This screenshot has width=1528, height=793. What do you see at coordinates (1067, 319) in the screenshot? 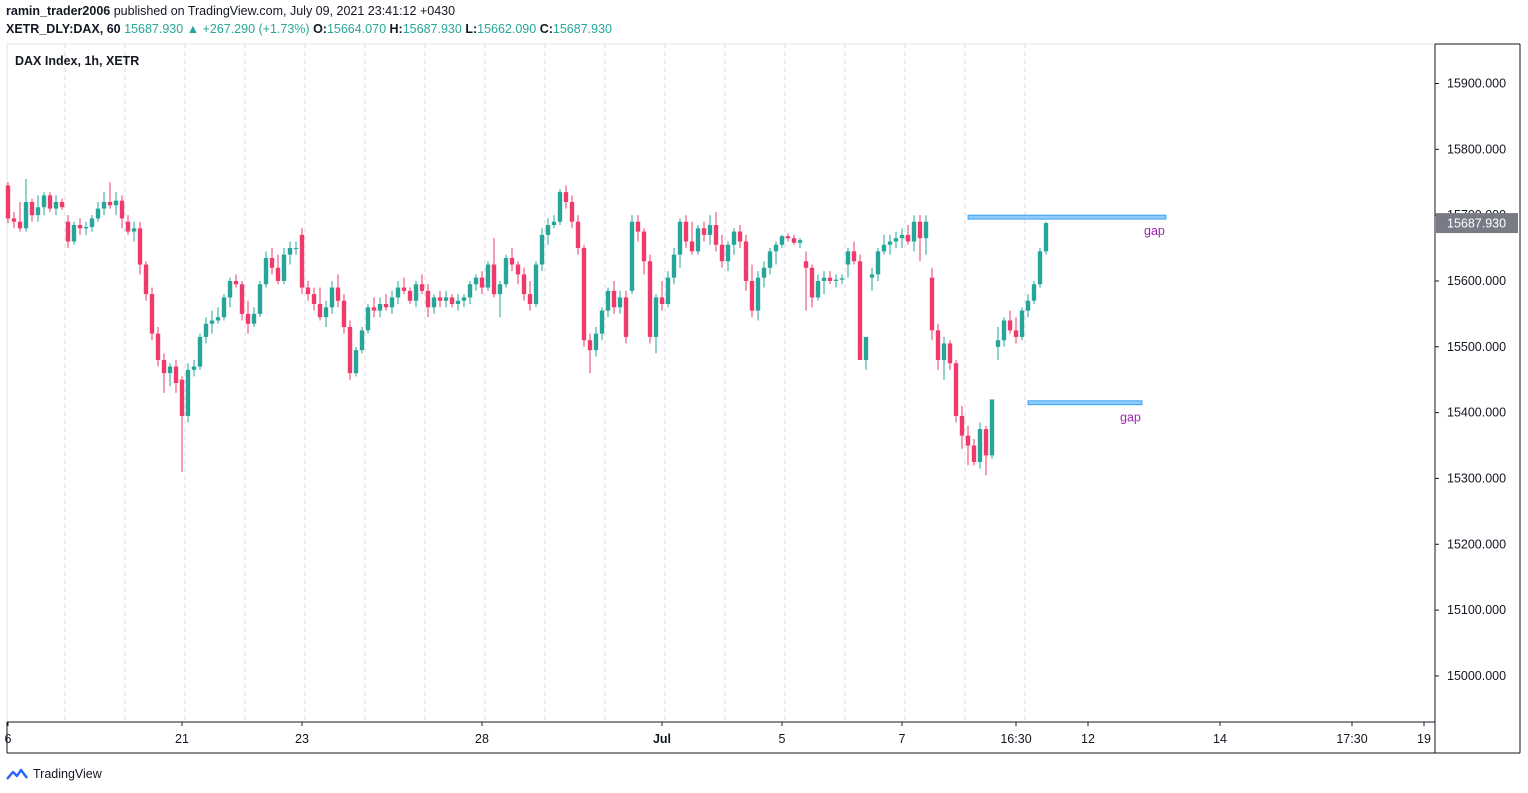
I see `gap-annotations: gap gap` at bounding box center [1067, 319].